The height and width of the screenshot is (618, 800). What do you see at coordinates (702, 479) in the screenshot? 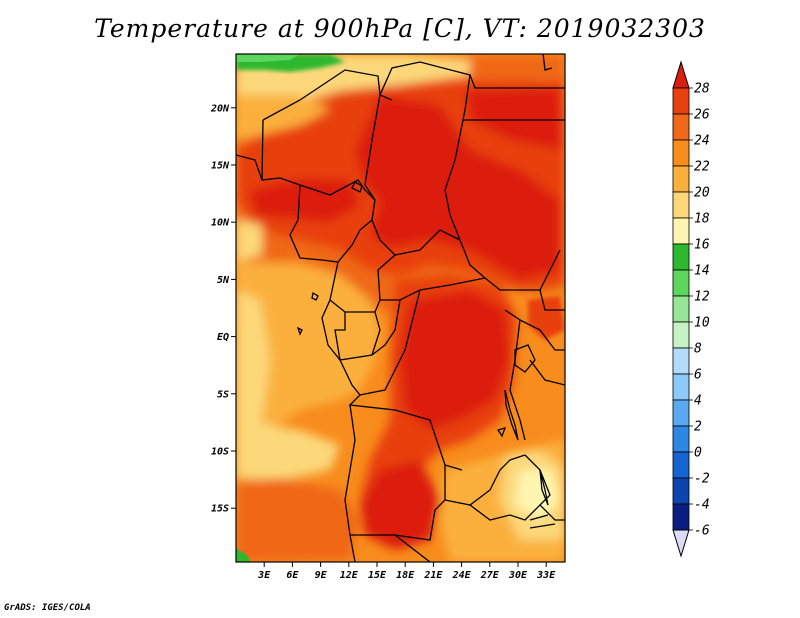
I see `colorbar-label: -2` at bounding box center [702, 479].